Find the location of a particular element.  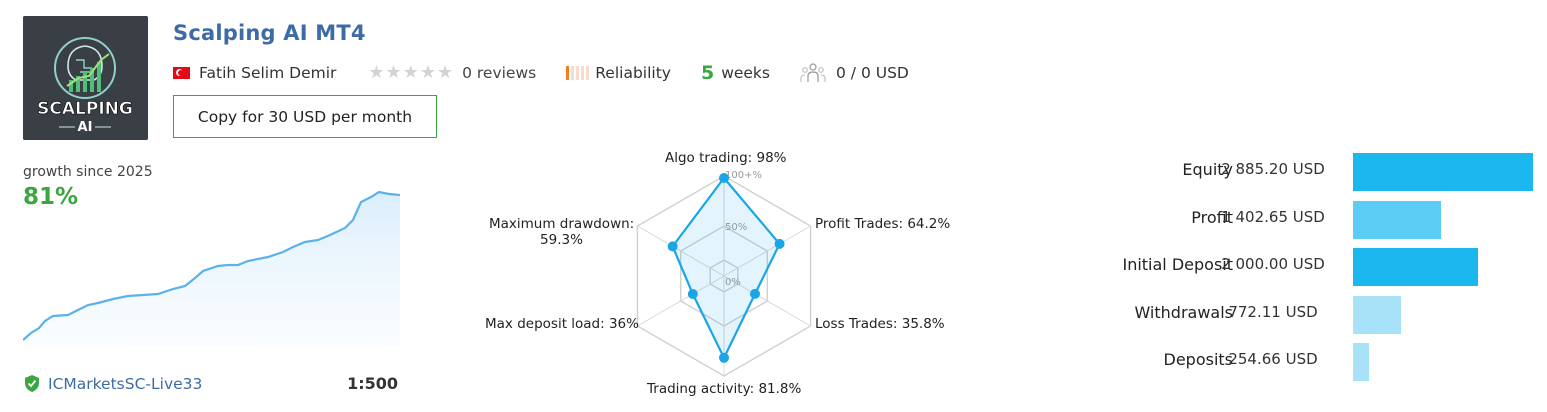

growth-line is located at coordinates (211, 265).